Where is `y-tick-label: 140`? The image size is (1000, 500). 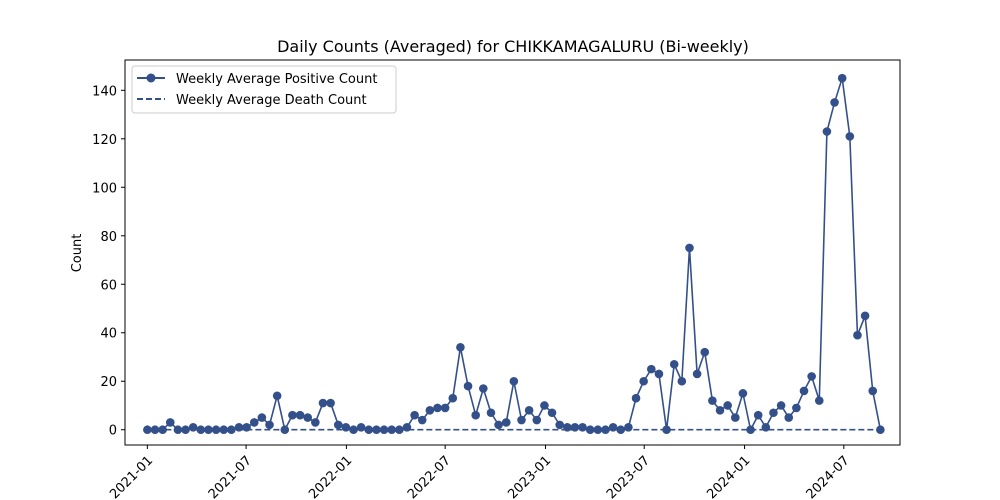 y-tick-label: 140 is located at coordinates (104, 91).